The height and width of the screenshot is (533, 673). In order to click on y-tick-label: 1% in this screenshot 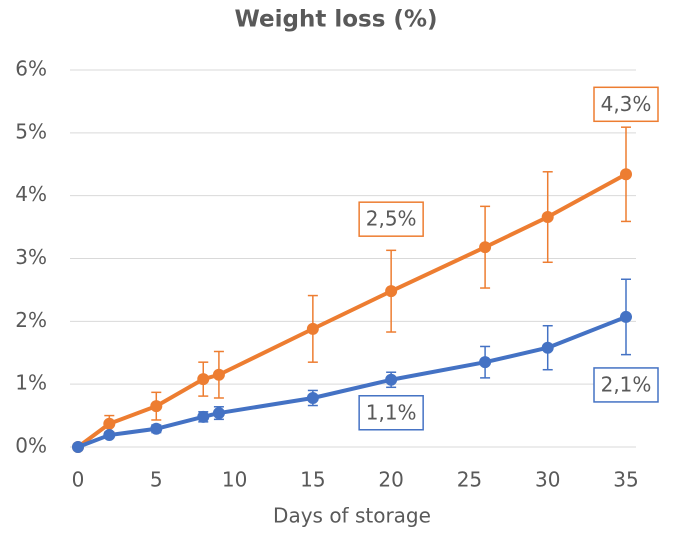, I will do `click(31, 383)`.